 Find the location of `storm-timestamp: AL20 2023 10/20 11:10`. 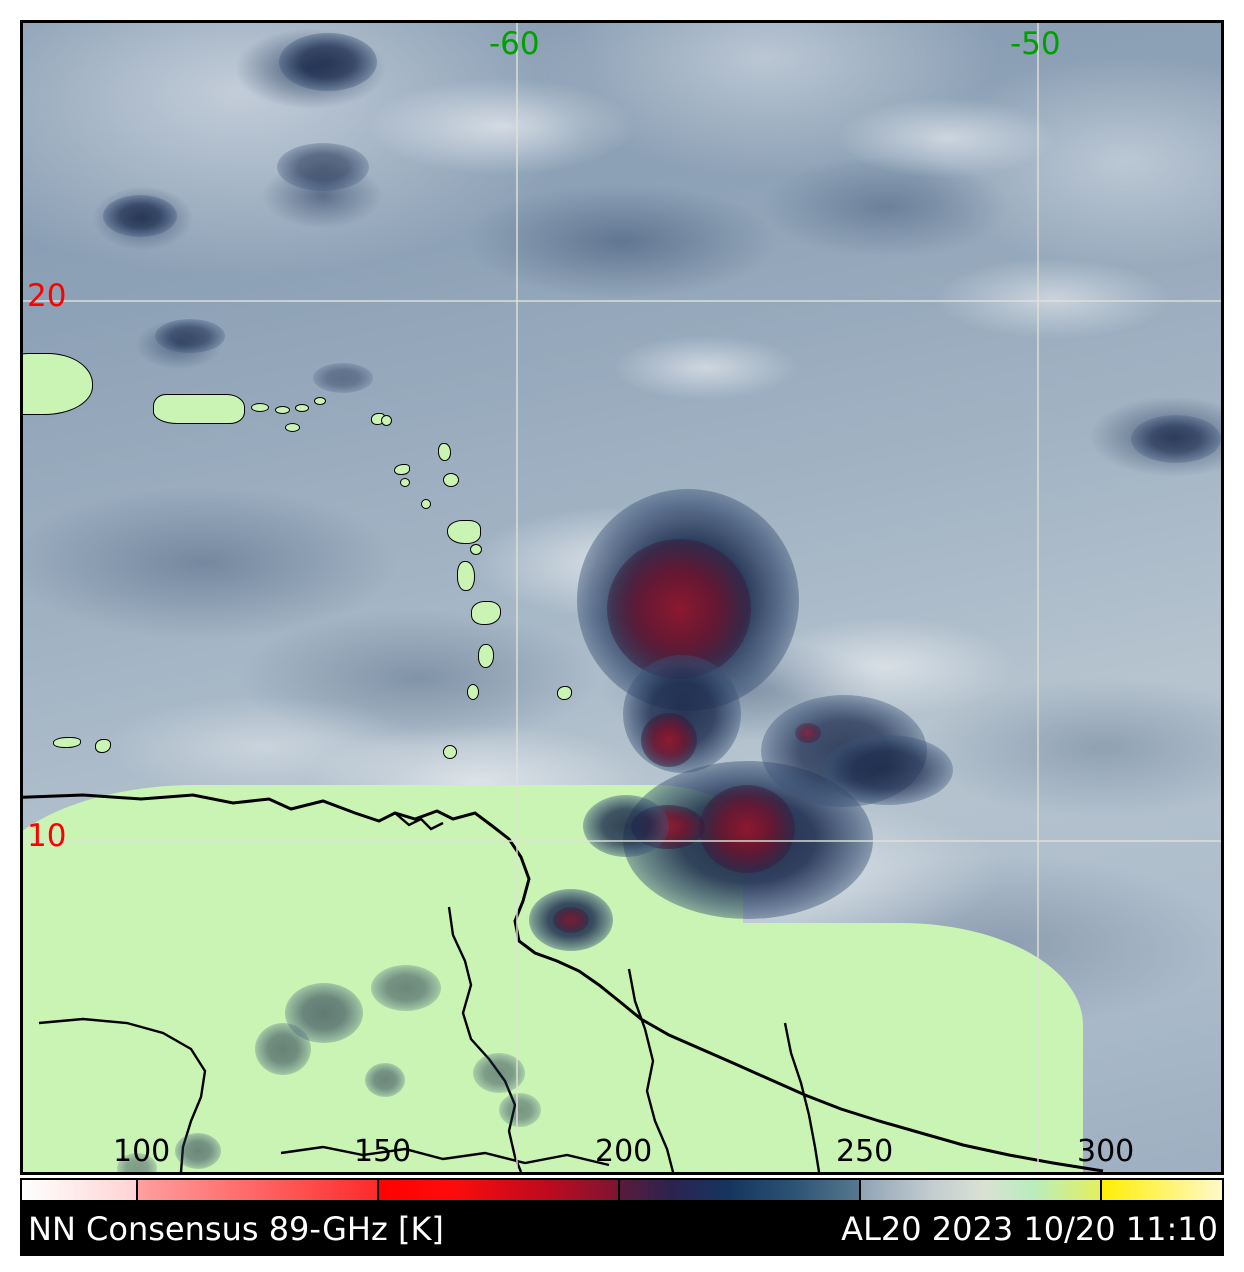

storm-timestamp: AL20 2023 10/20 11:10 is located at coordinates (1029, 1229).